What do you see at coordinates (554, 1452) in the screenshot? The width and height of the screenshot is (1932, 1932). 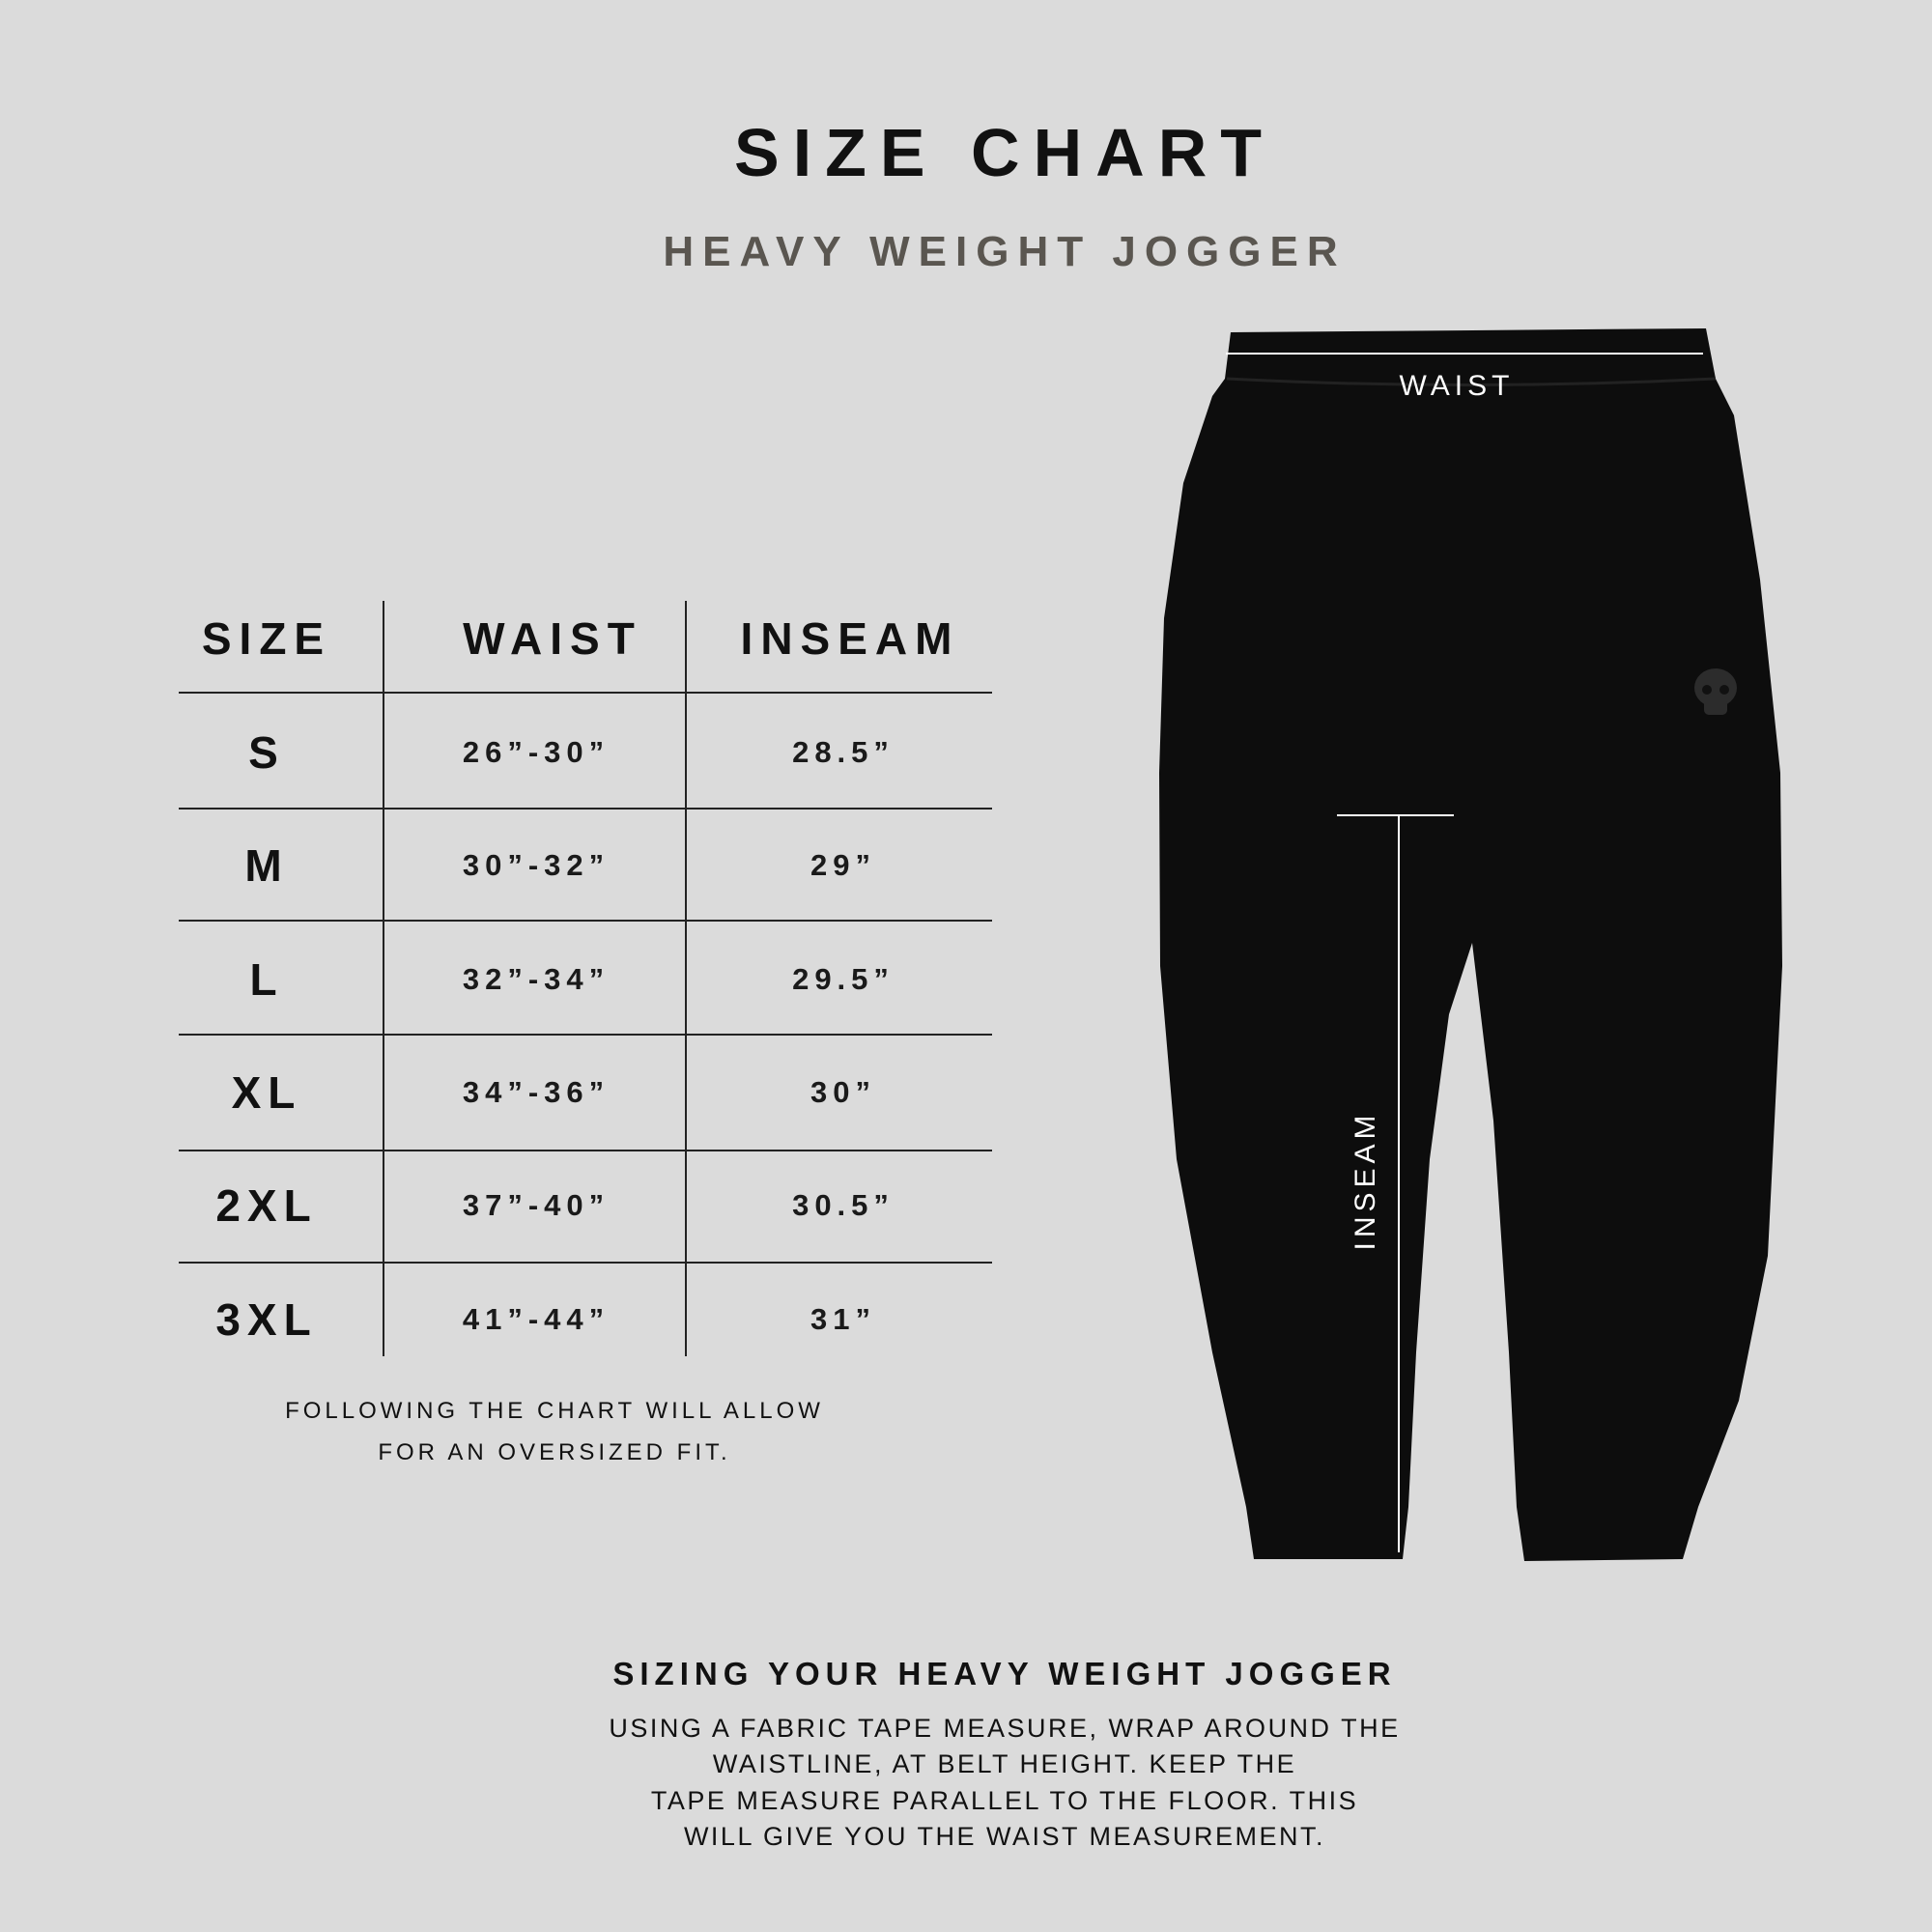 I see `fit-note-line: FOR AN OVERSIZED FIT.` at bounding box center [554, 1452].